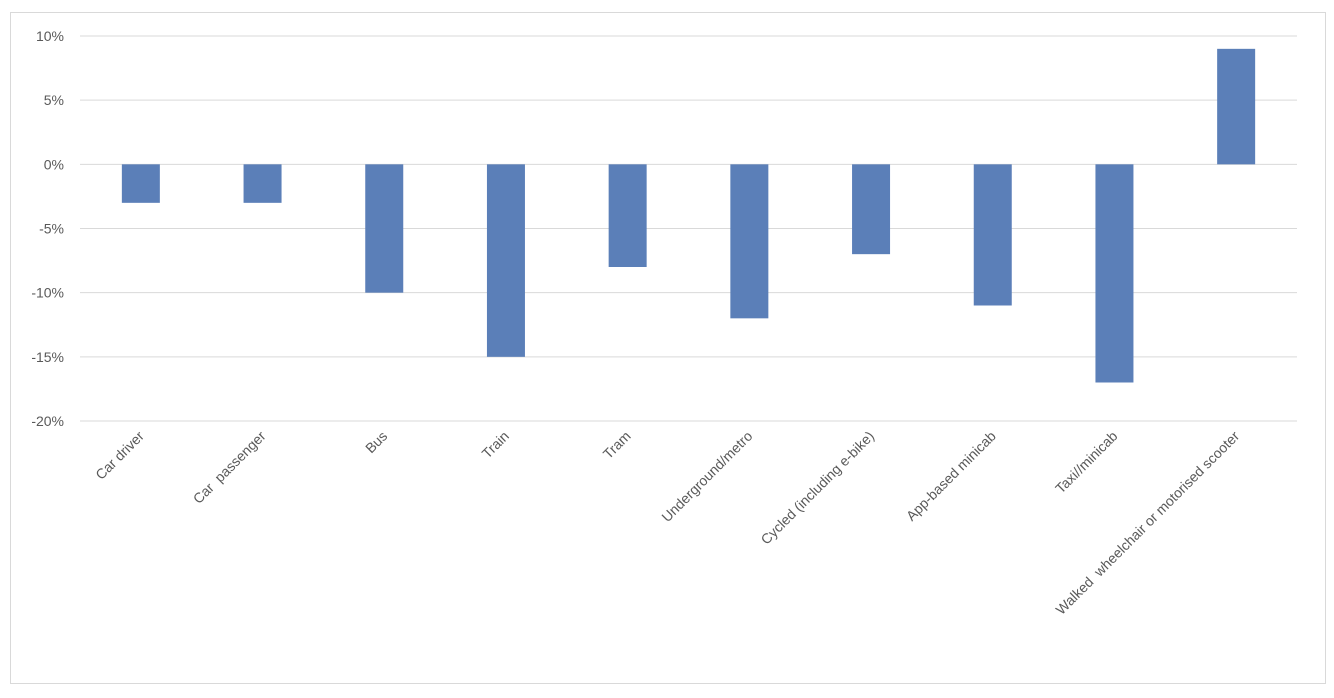  I want to click on y-tick-label: -15%, so click(47, 357).